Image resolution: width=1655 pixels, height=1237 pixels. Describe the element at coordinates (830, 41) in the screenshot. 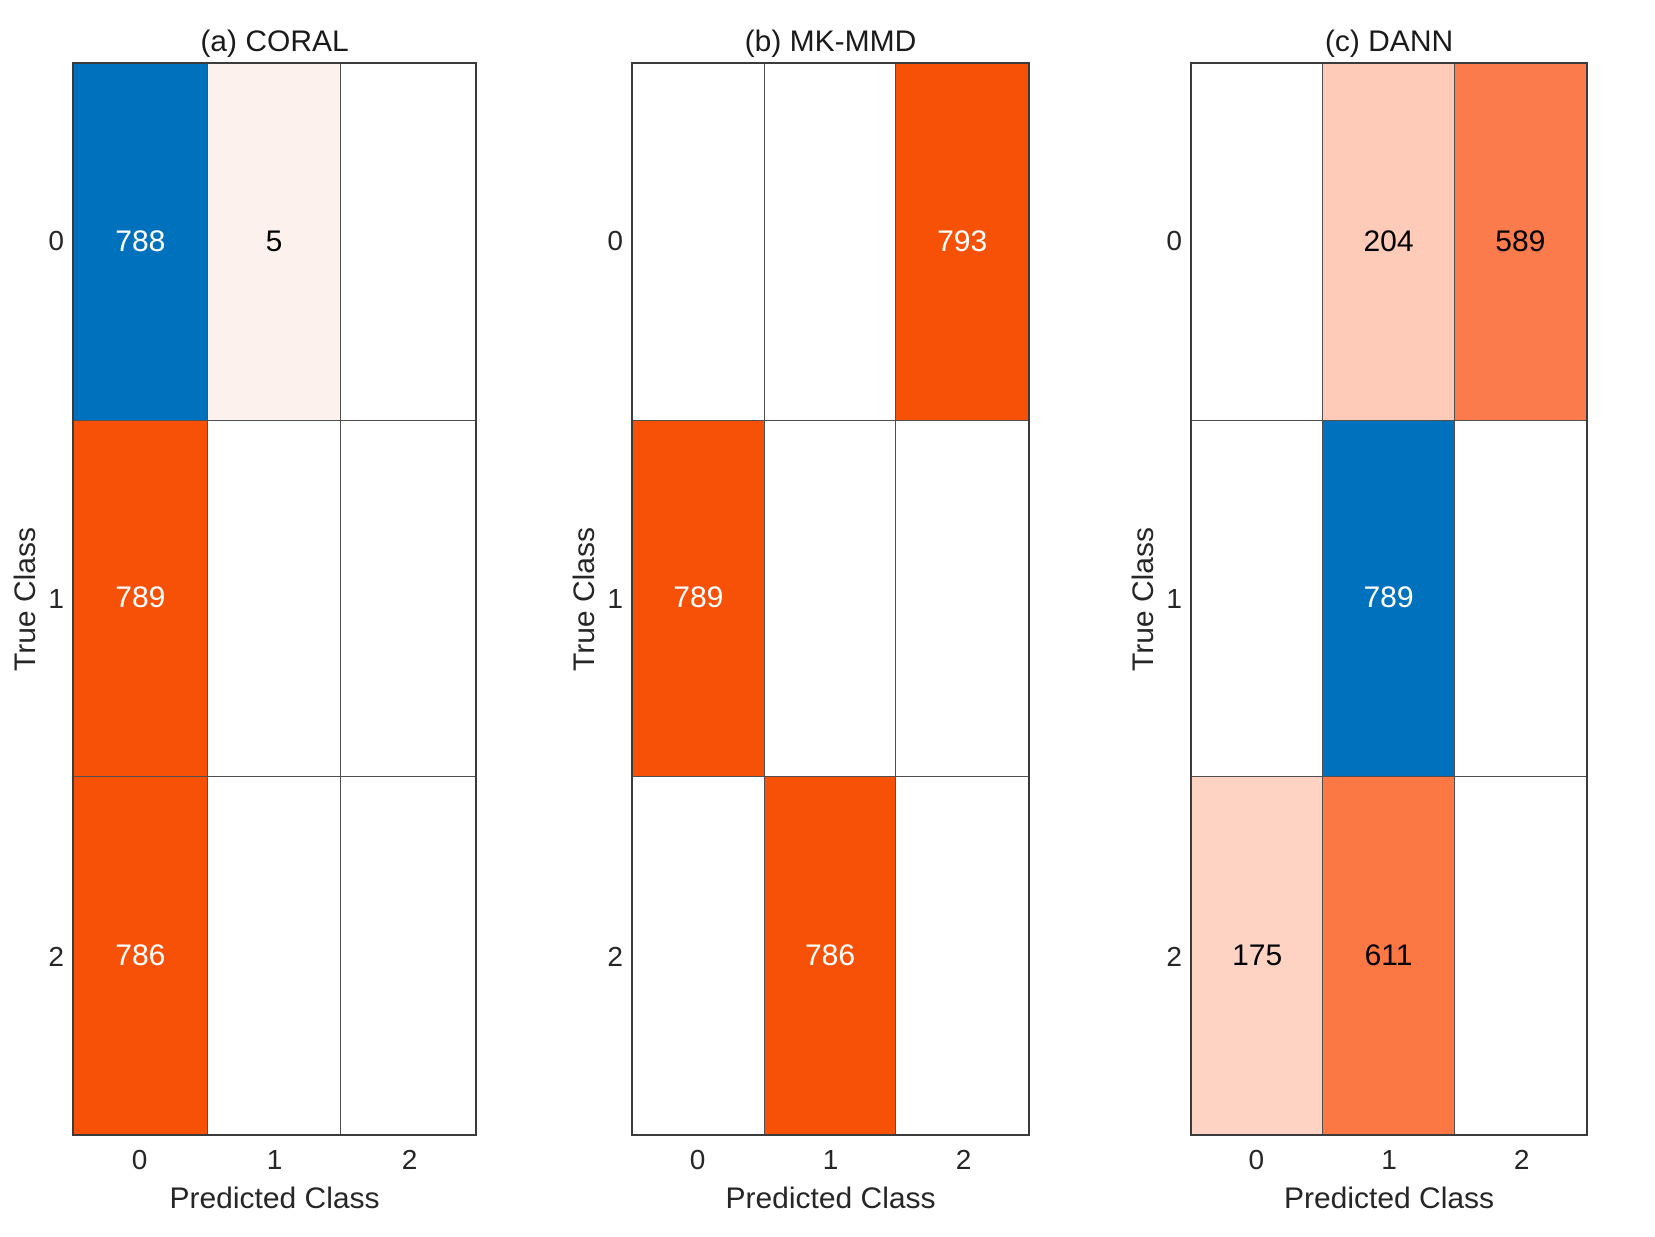

I see `panel-title: (b) MK-MMD` at that location.